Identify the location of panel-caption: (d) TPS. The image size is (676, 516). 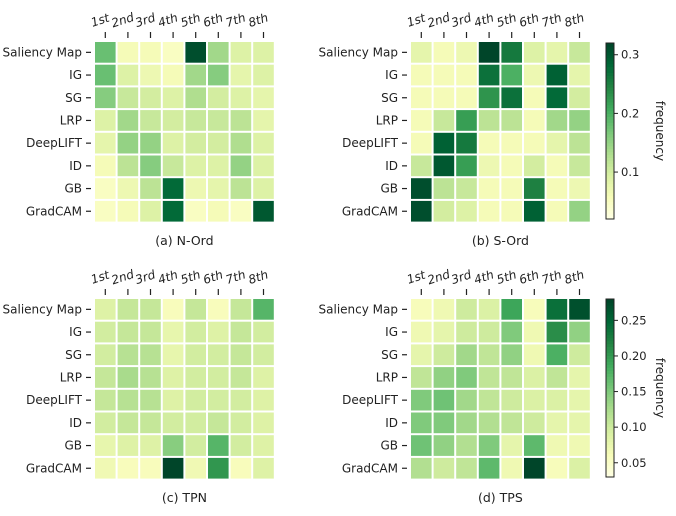
(500, 497).